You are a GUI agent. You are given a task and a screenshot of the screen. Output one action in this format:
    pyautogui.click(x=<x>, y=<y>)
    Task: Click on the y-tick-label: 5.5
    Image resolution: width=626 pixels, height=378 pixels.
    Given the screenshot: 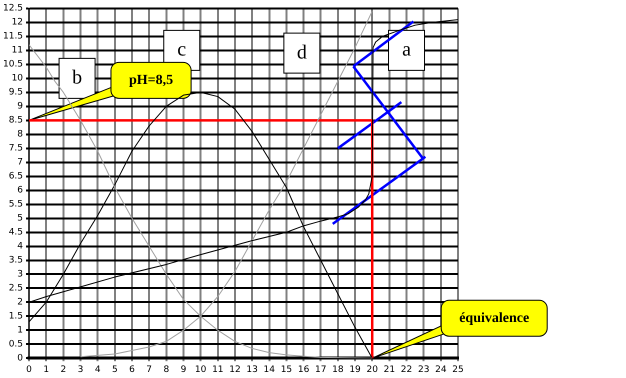 What is the action you would take?
    pyautogui.click(x=16, y=205)
    